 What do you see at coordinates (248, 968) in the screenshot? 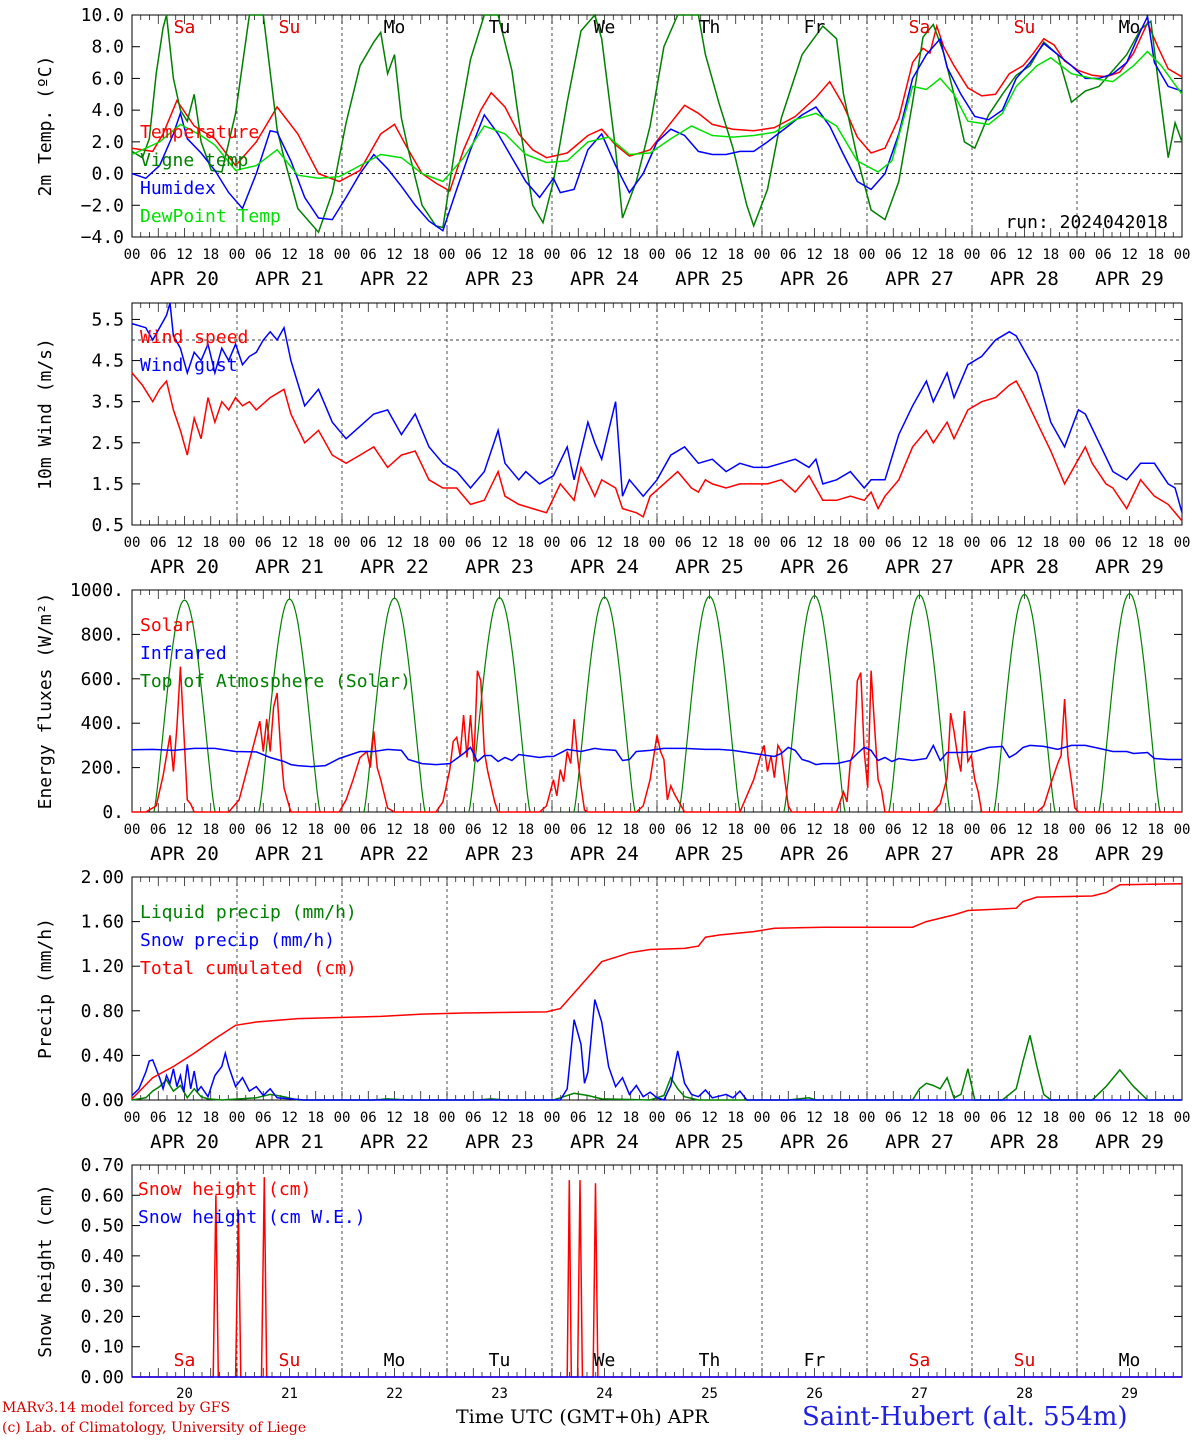
I see `legend-entry: Total cumulated (cm)` at bounding box center [248, 968].